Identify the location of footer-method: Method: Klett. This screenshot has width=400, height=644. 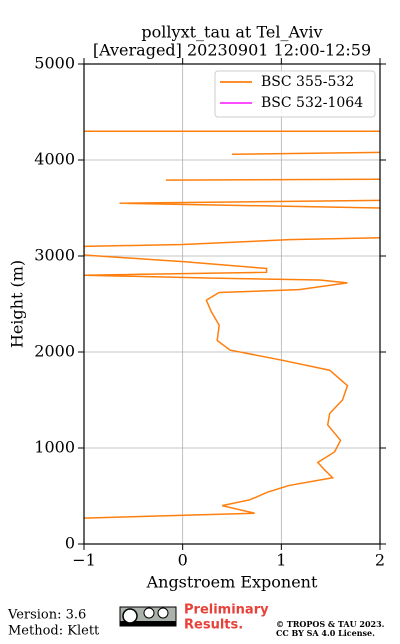
(54, 631).